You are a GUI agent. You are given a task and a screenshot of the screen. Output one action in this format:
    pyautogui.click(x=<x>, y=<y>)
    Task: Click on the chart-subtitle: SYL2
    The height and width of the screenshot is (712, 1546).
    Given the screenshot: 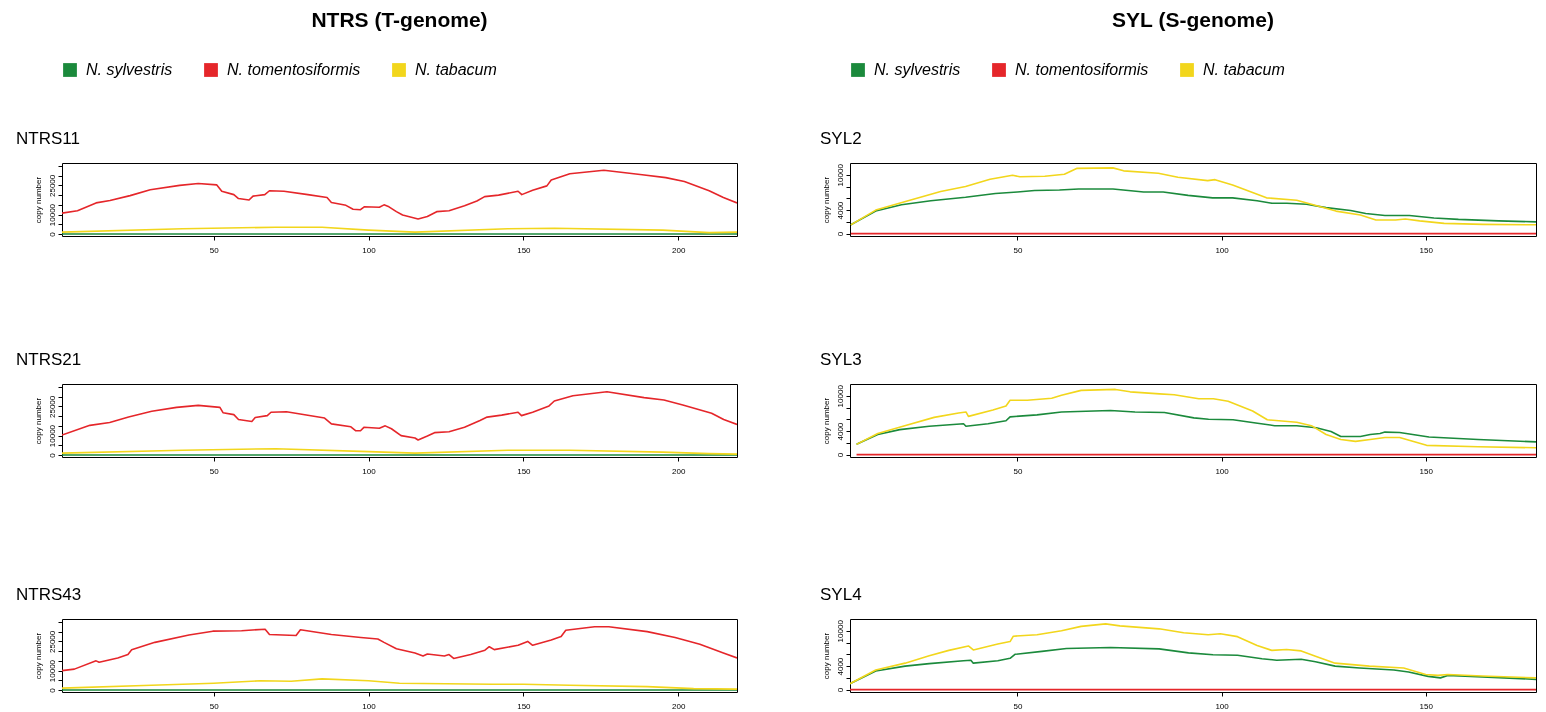 What is the action you would take?
    pyautogui.click(x=841, y=139)
    